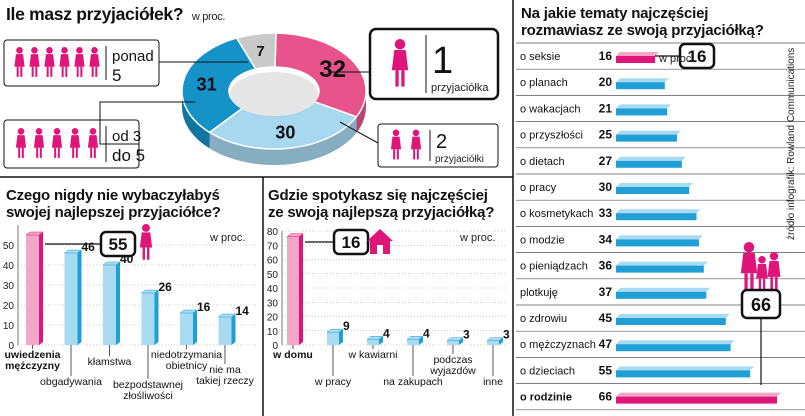 This screenshot has height=416, width=805. I want to click on forgive-category-label: kłamstwa, so click(110, 362).